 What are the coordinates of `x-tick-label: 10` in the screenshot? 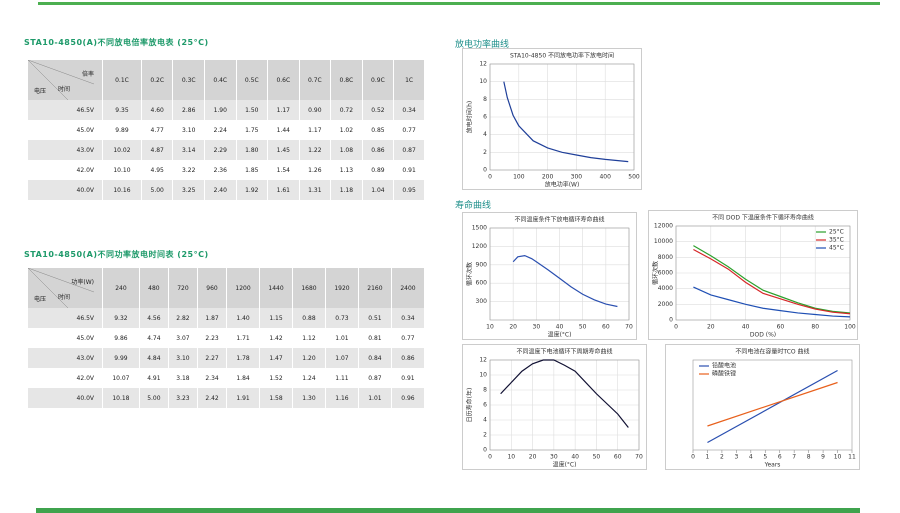 It's located at (838, 457).